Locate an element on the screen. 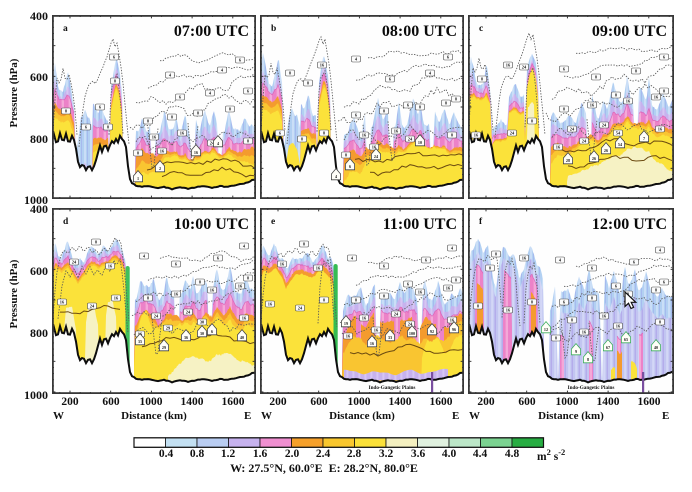 Image resolution: width=692 pixels, height=492 pixels. svg-text: c is located at coordinates (481, 29).